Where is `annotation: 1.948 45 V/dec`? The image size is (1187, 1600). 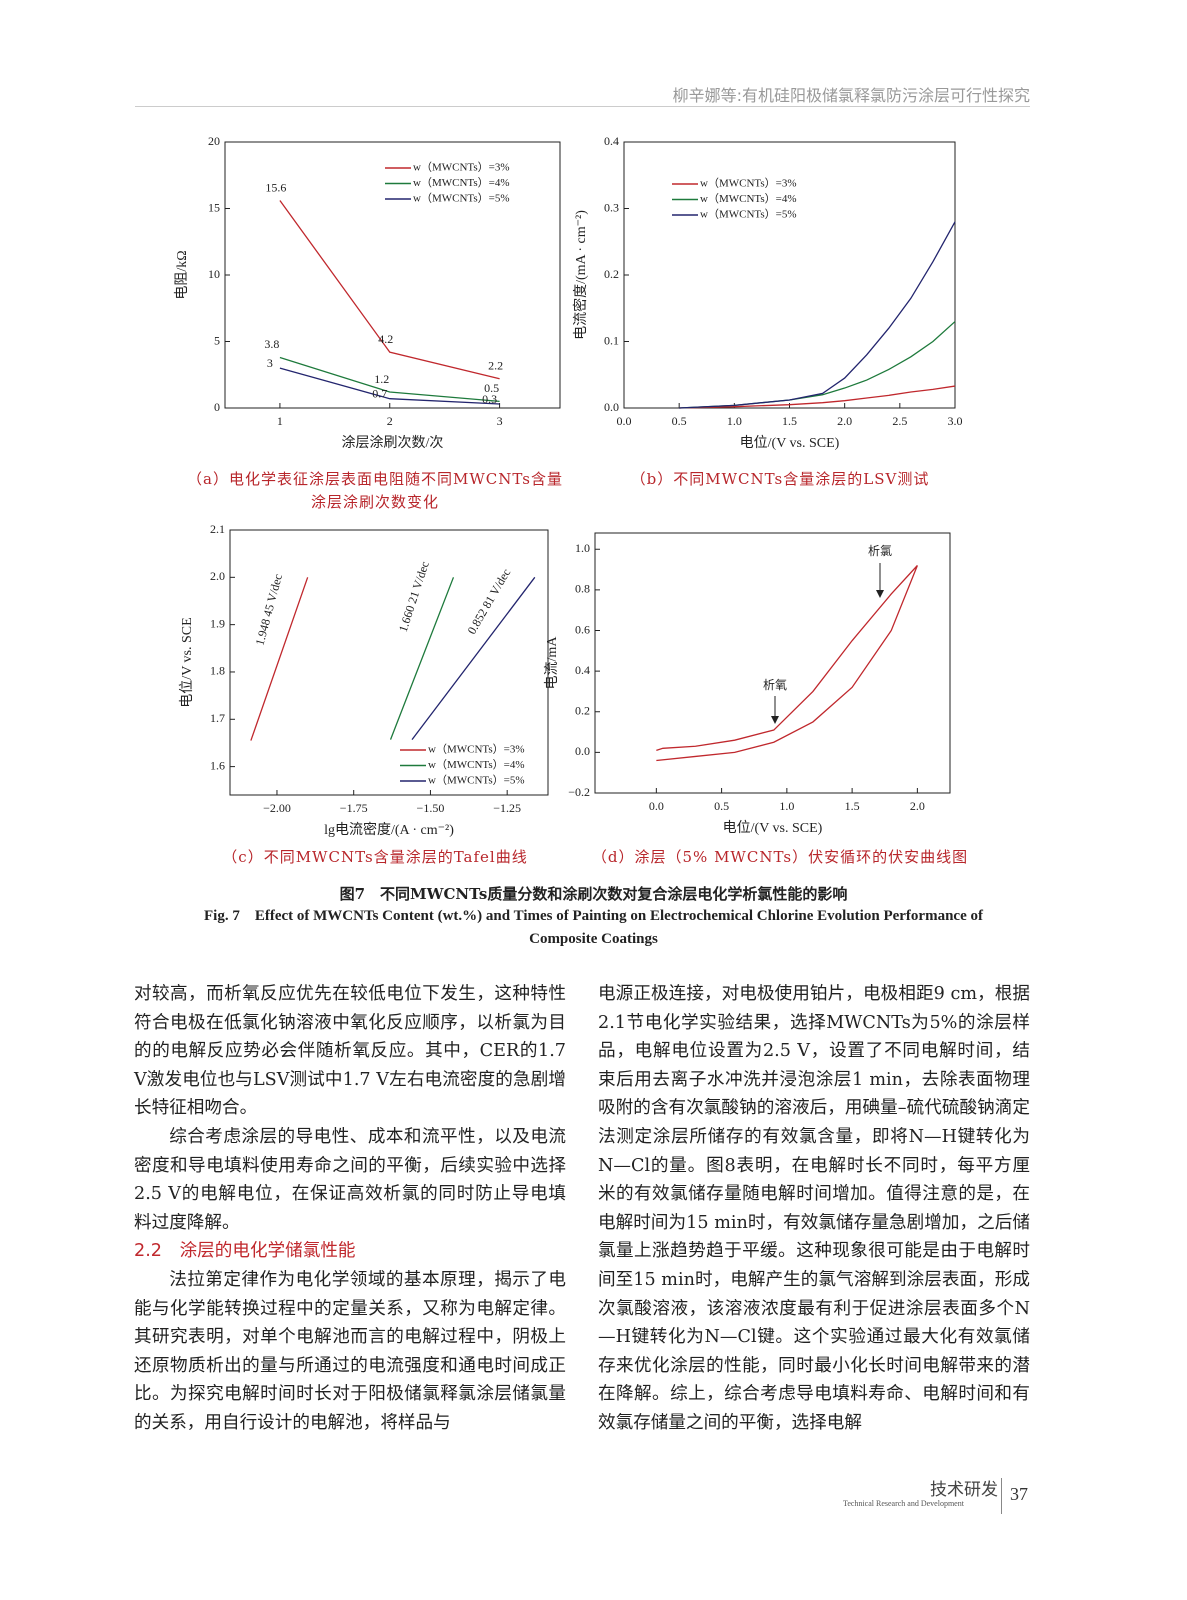 annotation: 1.948 45 V/dec is located at coordinates (269, 609).